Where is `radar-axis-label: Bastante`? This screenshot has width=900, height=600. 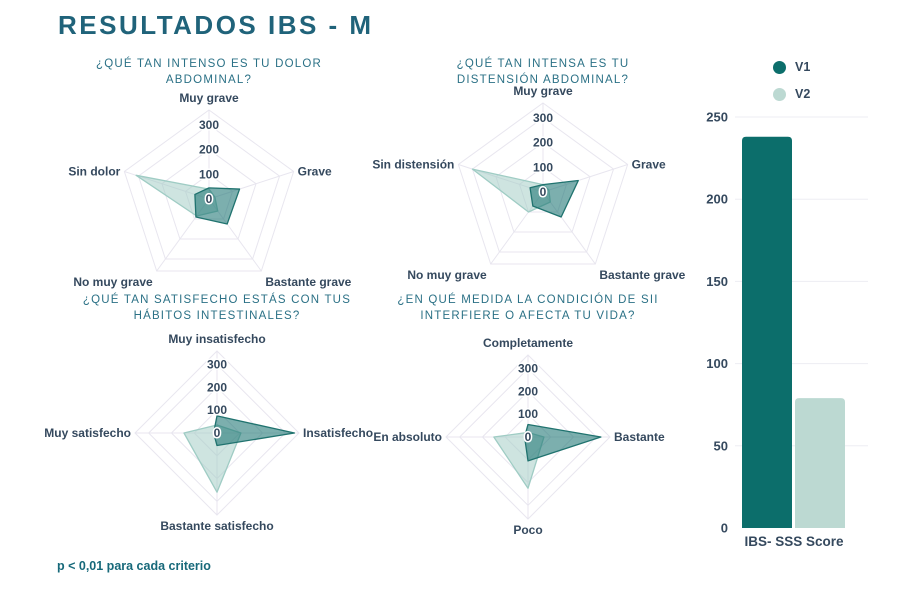 radar-axis-label: Bastante is located at coordinates (639, 437).